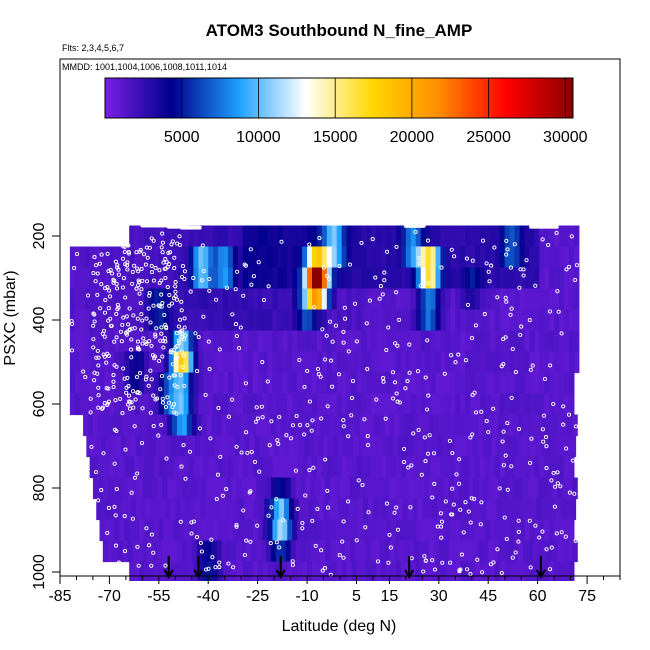  Describe the element at coordinates (109, 596) in the screenshot. I see `x-tick-label: -70` at that location.